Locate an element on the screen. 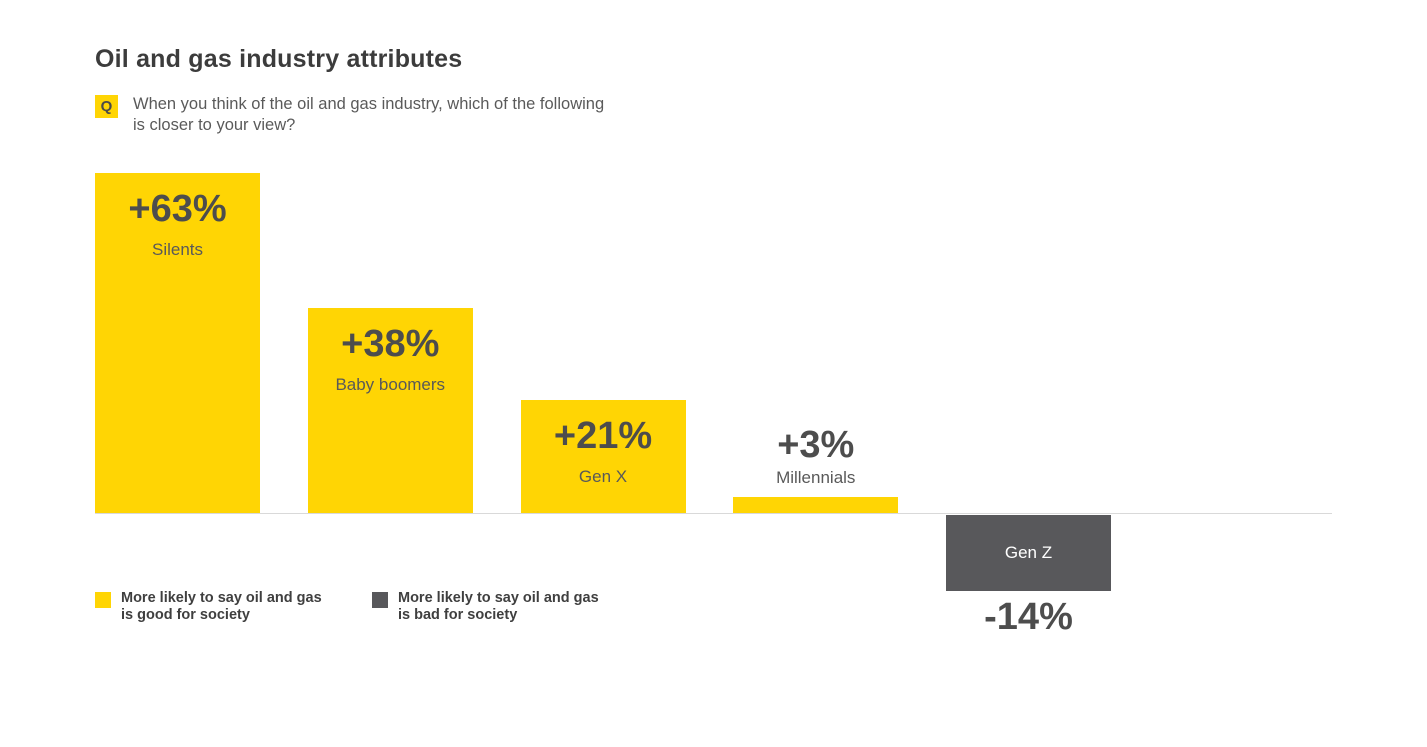 The height and width of the screenshot is (747, 1427). legend-good-line-1: More likely to say oil and gas is located at coordinates (221, 598).